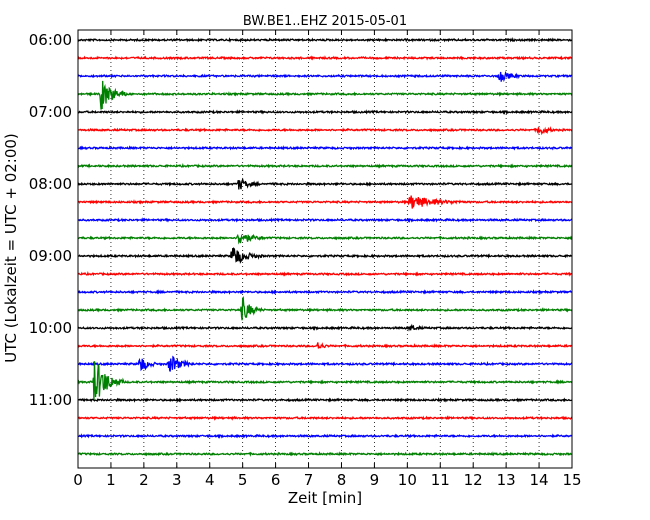 This screenshot has width=650, height=520. I want to click on y-tick-label: 11:00, so click(50, 400).